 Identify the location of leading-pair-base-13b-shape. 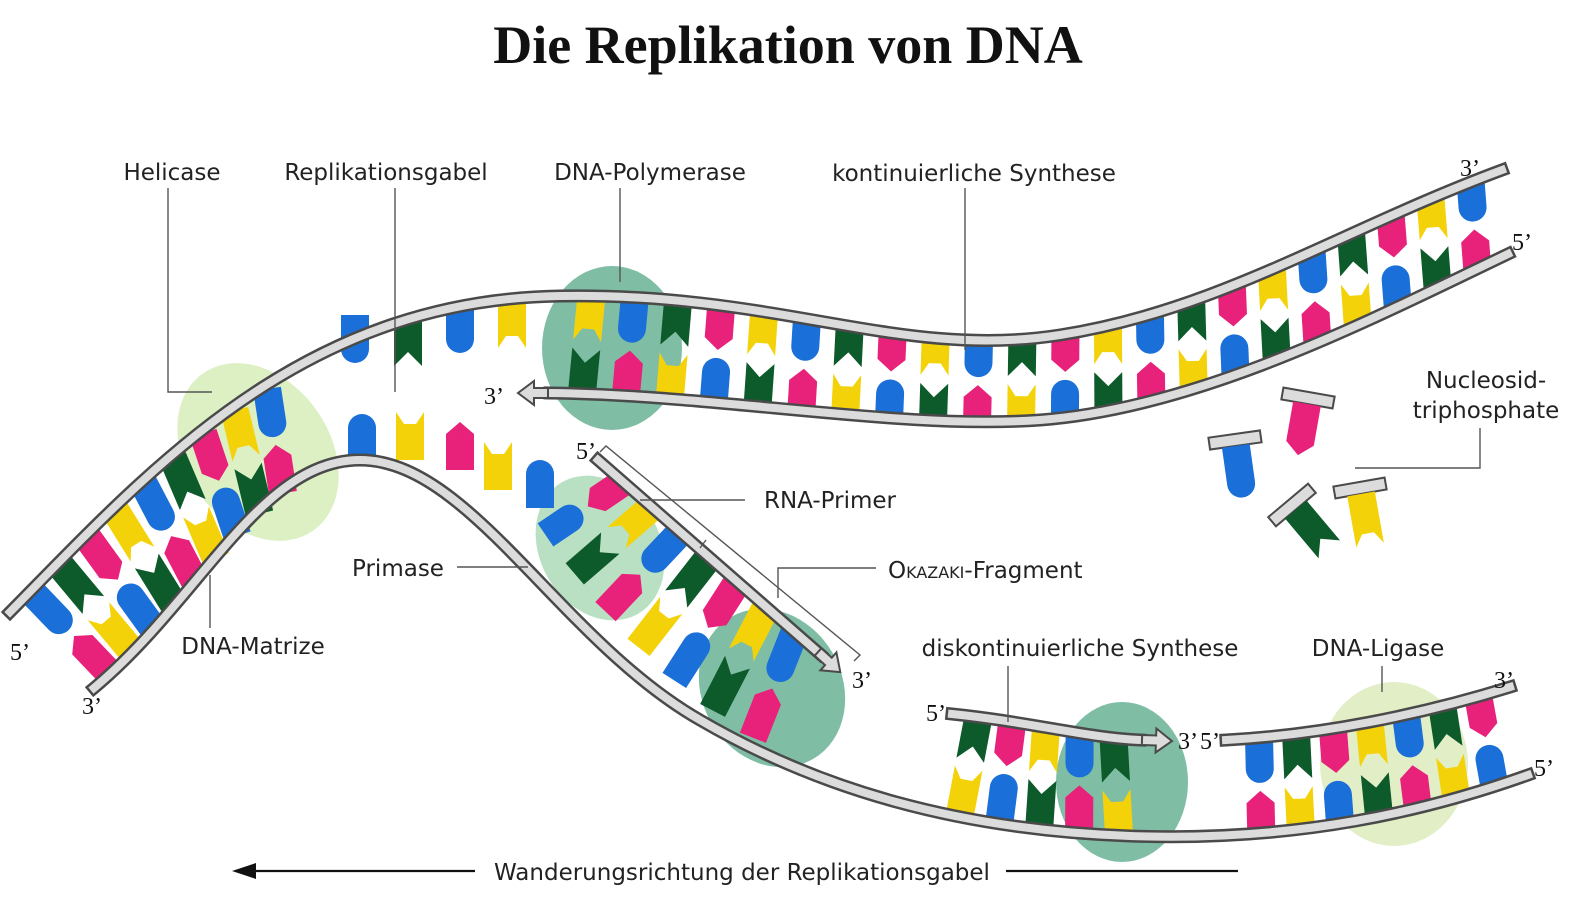
(1151, 381).